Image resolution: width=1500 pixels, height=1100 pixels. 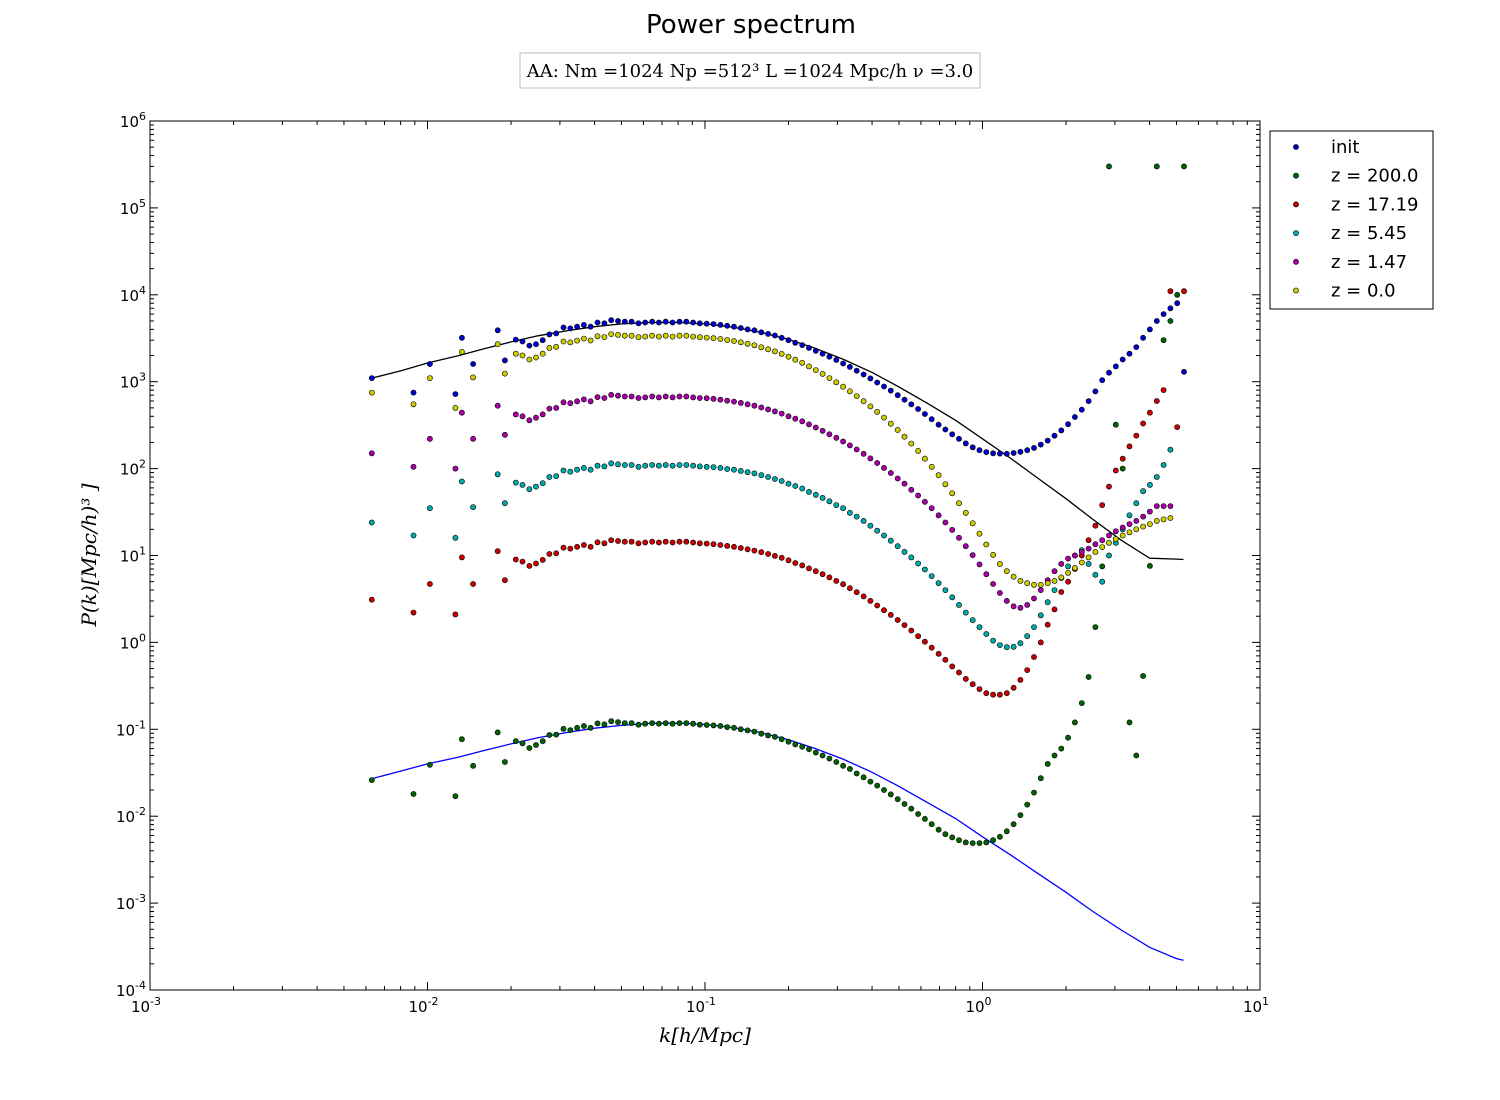 I want to click on y-tick-exp: 1, so click(x=142, y=551).